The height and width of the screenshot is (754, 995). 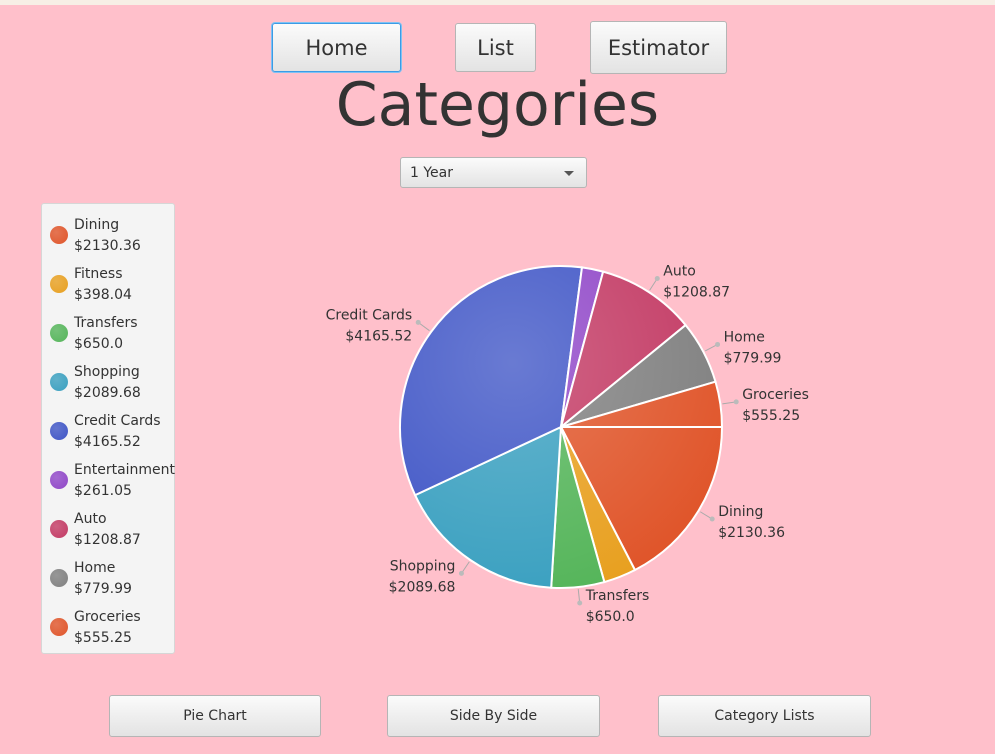 I want to click on legend-value: $4165.52, so click(x=107, y=442).